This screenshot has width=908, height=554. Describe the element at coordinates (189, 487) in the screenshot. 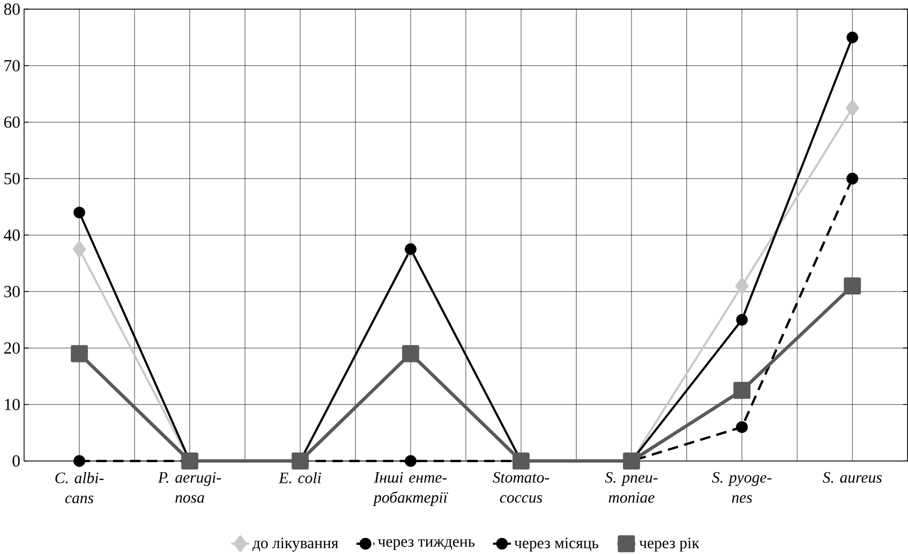

I see `x-tick-label: P. aerugi-nosa` at that location.